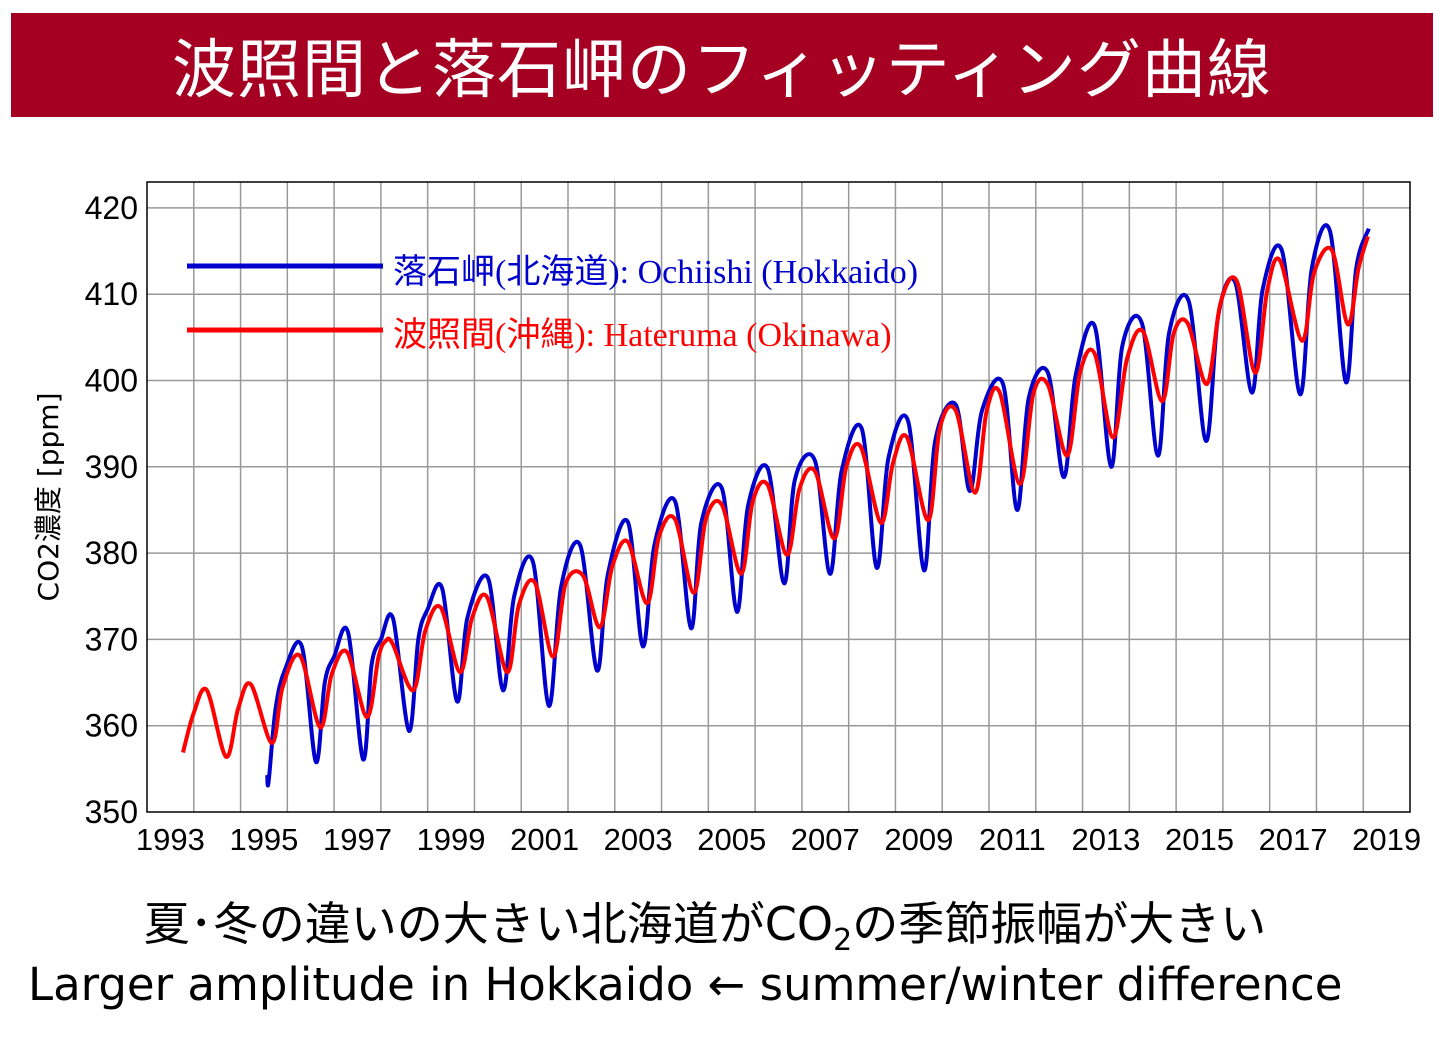  Describe the element at coordinates (731, 839) in the screenshot. I see `x-tick-label: 2005` at that location.